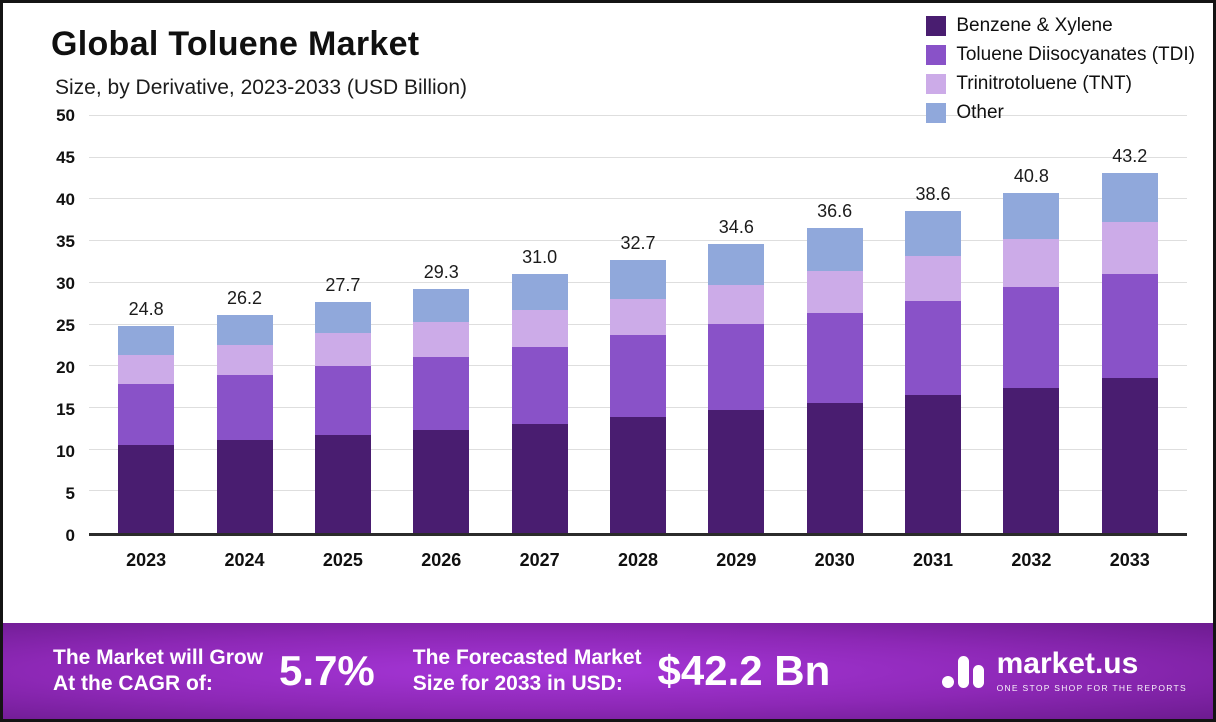 This screenshot has width=1216, height=722. What do you see at coordinates (343, 285) in the screenshot?
I see `bar-total-label: 27.7` at bounding box center [343, 285].